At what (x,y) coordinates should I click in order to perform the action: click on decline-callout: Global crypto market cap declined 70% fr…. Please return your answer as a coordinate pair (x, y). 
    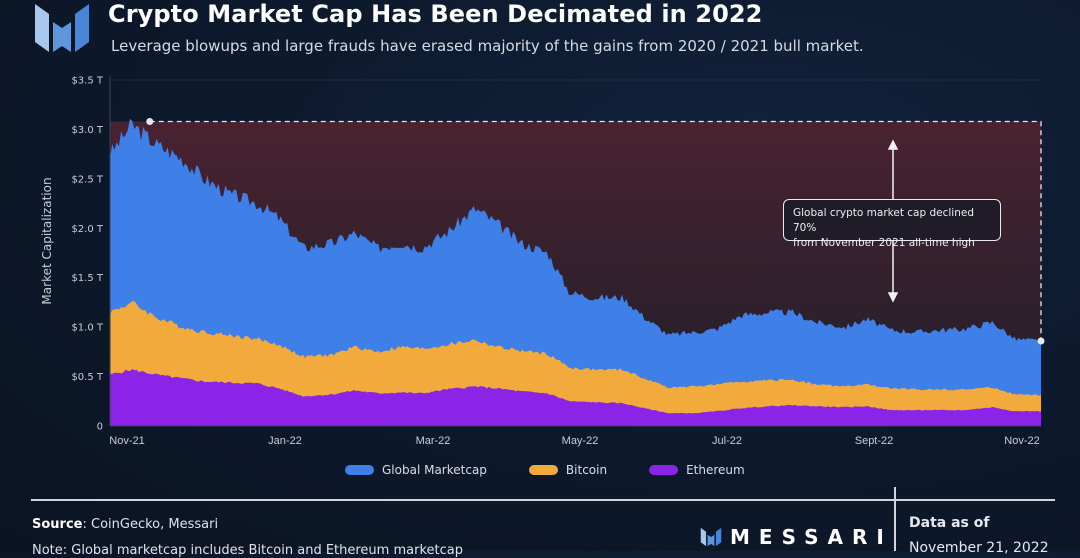
    Looking at the image, I should click on (892, 224).